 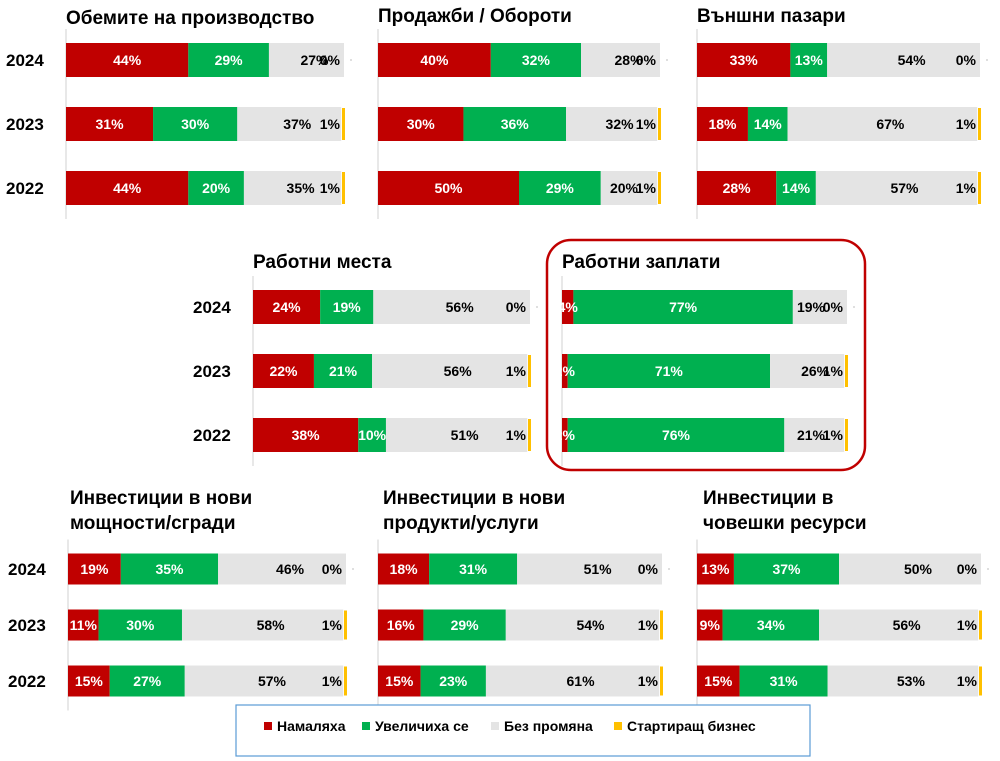 I want to click on data-label: 4%, so click(x=568, y=307).